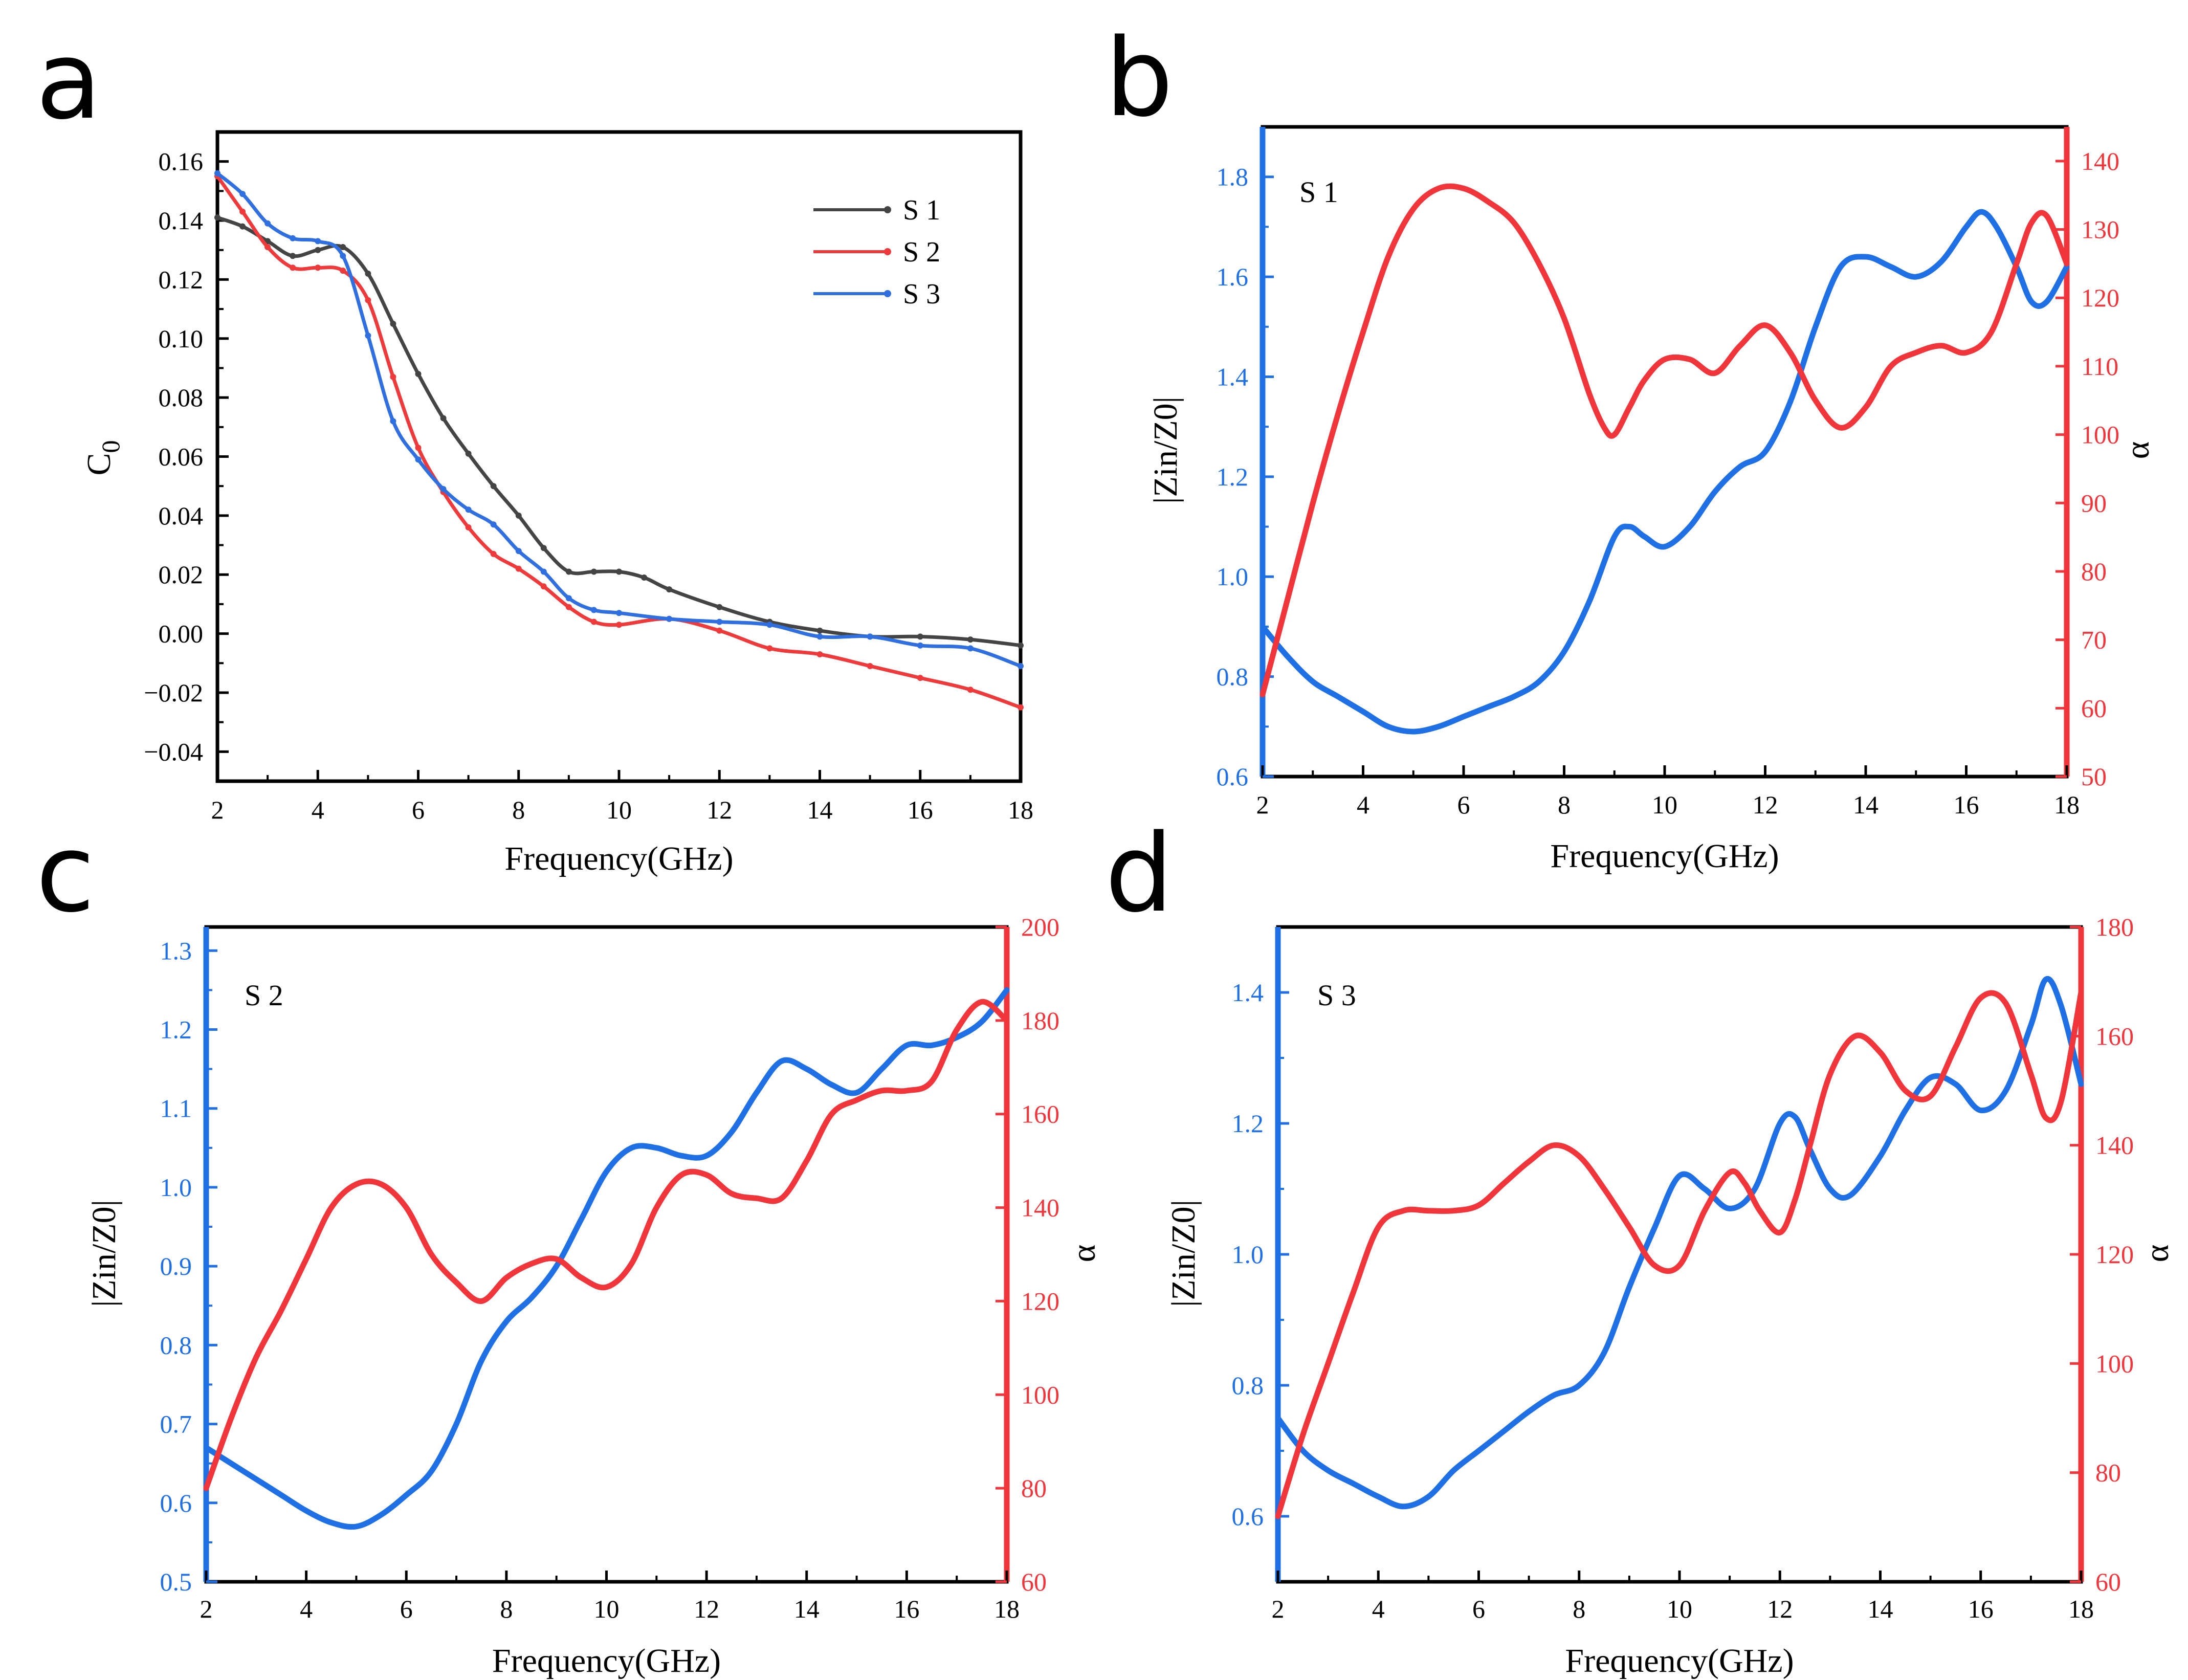 The height and width of the screenshot is (1680, 2188). What do you see at coordinates (2094, 640) in the screenshot?
I see `y-right-tick-label: 70` at bounding box center [2094, 640].